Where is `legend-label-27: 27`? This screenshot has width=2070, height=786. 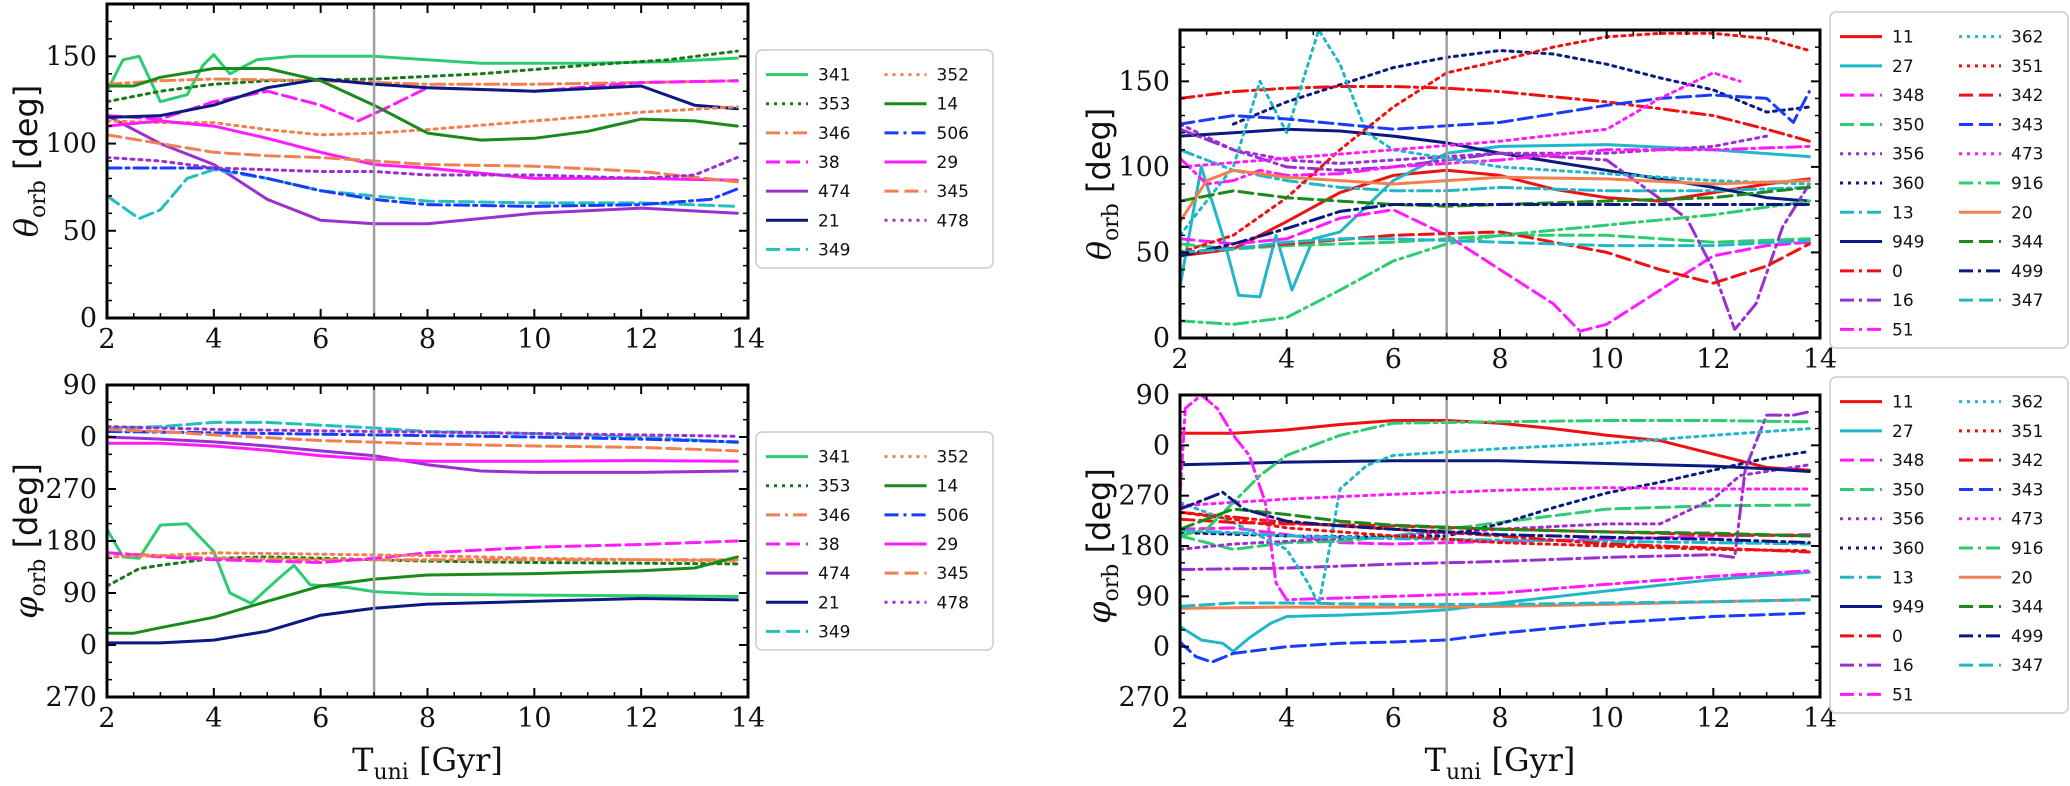
legend-label-27: 27 is located at coordinates (1903, 432).